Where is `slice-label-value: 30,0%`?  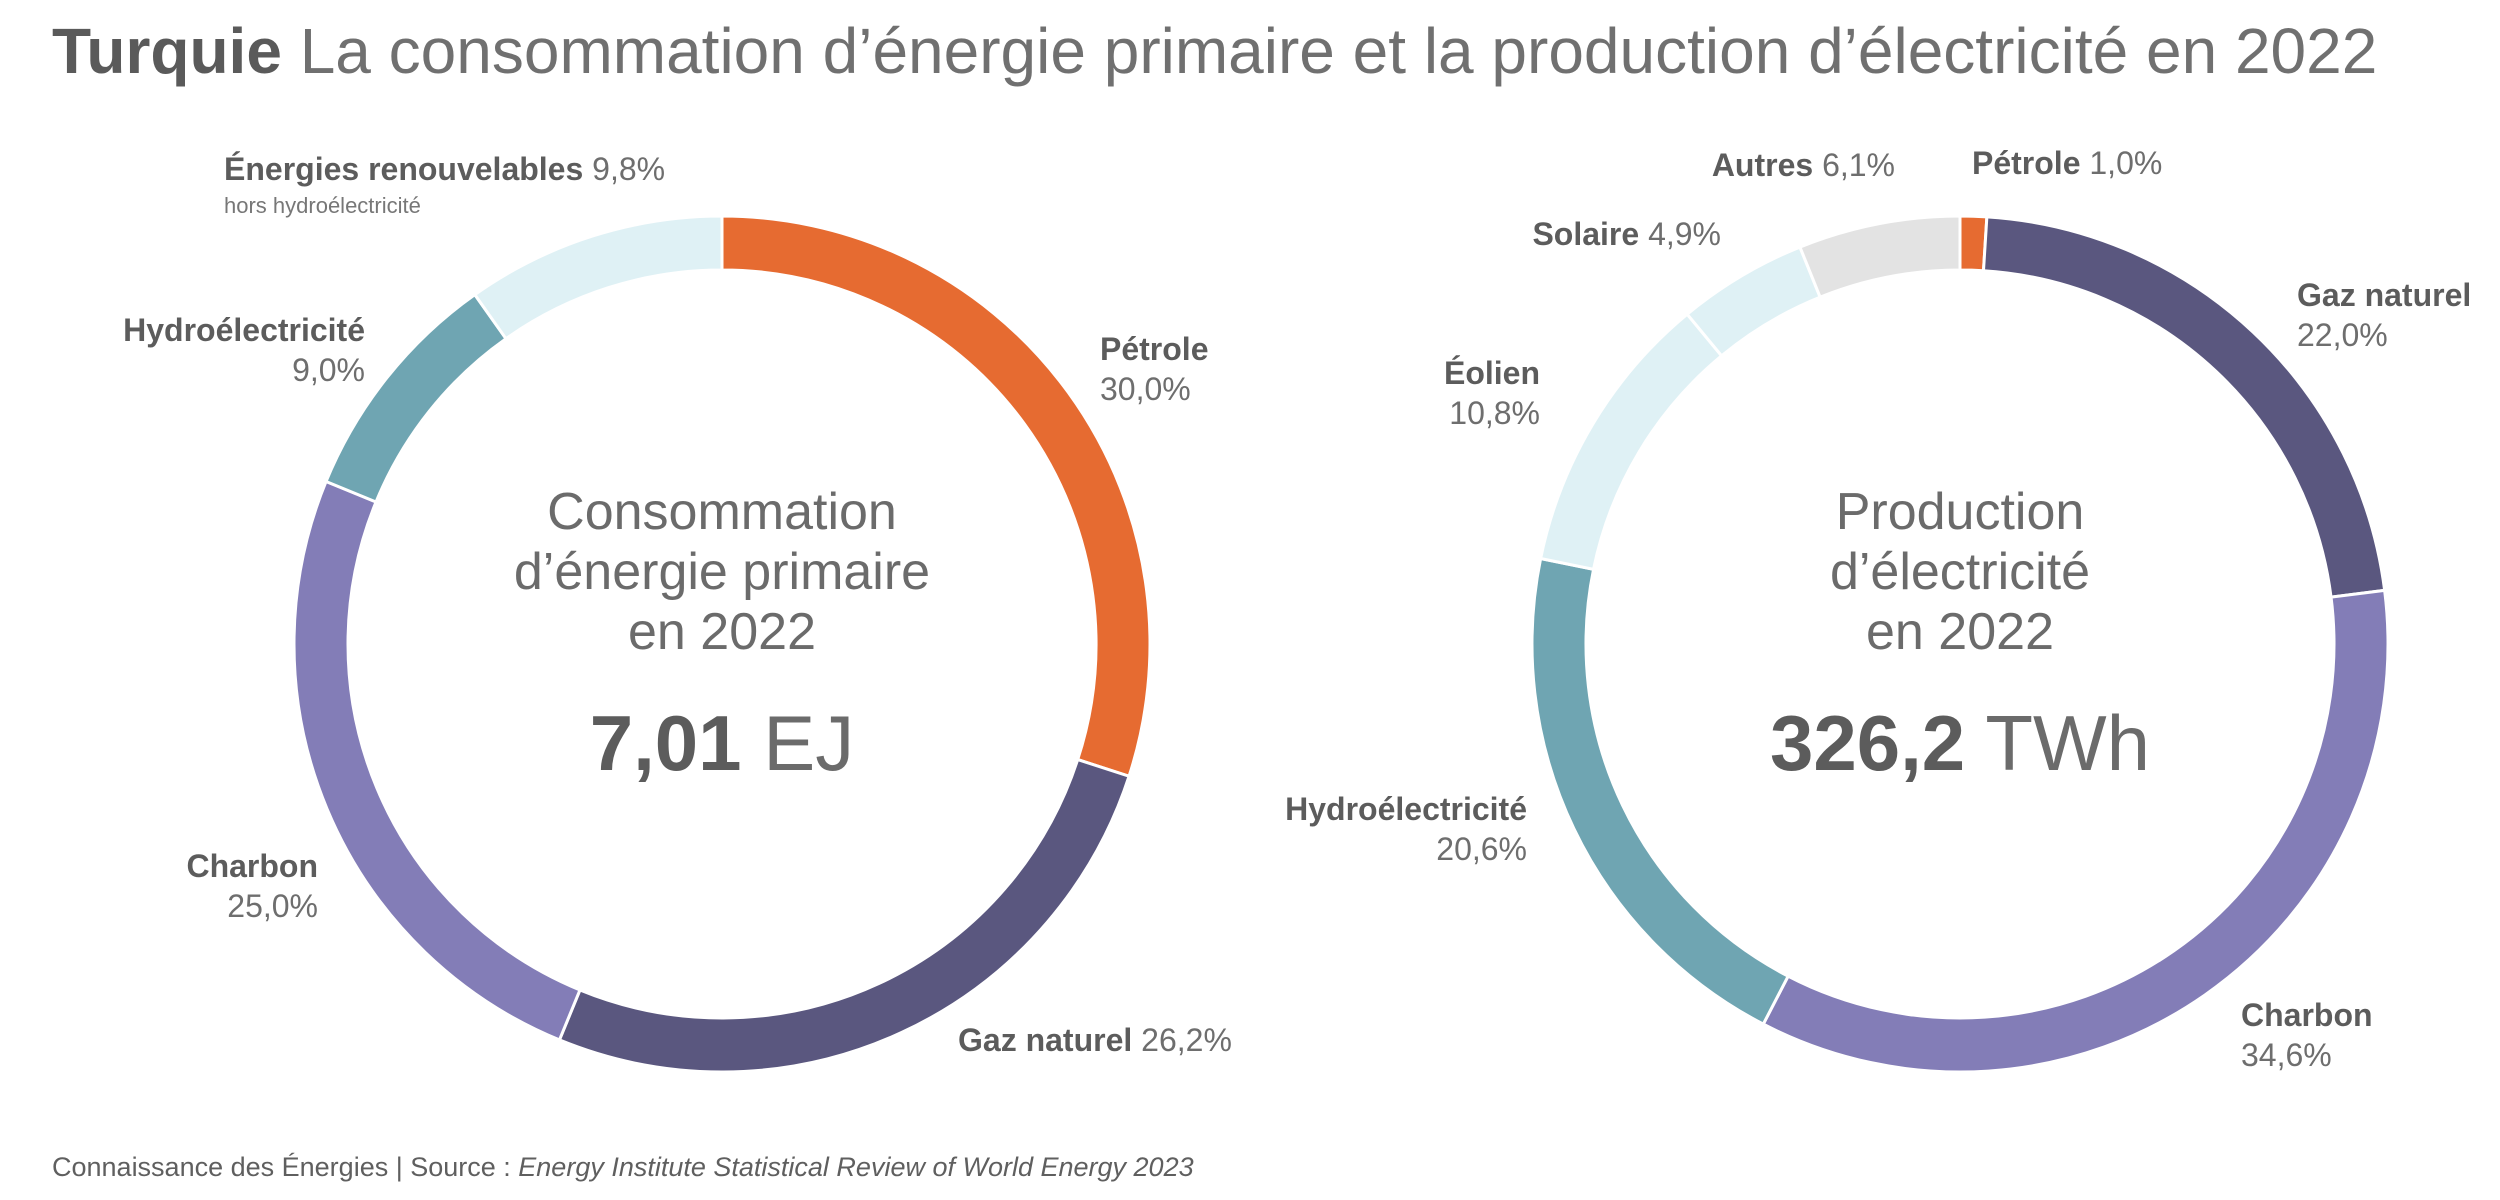 slice-label-value: 30,0% is located at coordinates (1145, 389).